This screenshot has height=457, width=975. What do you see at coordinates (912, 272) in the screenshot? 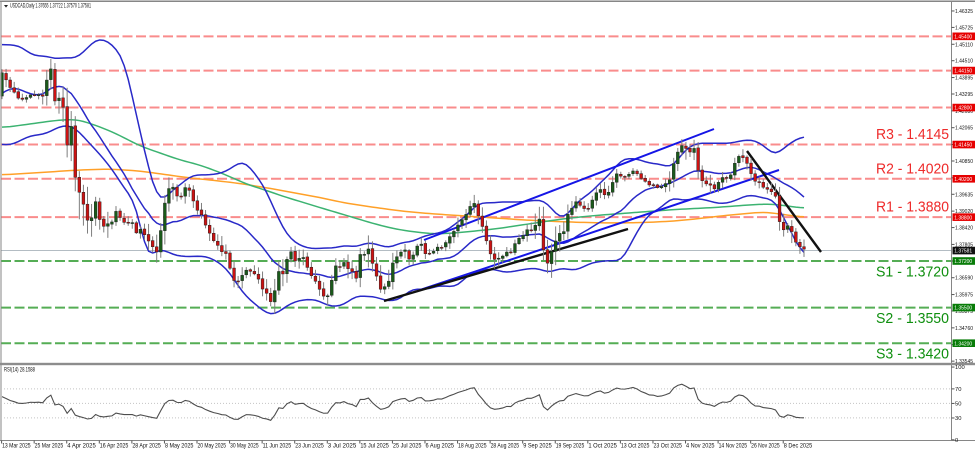
I see `svg-text: S1 - 1.3720` at bounding box center [912, 272].